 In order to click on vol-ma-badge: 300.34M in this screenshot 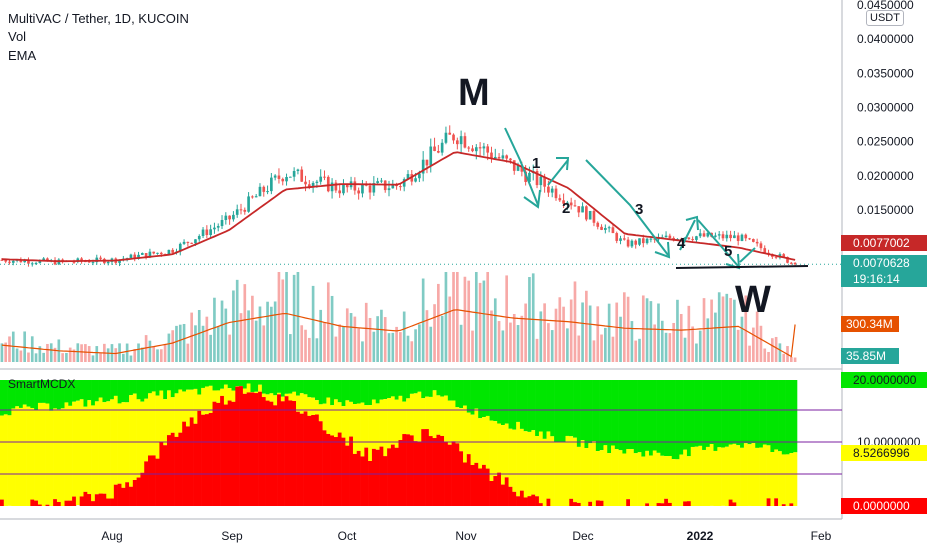, I will do `click(870, 324)`.